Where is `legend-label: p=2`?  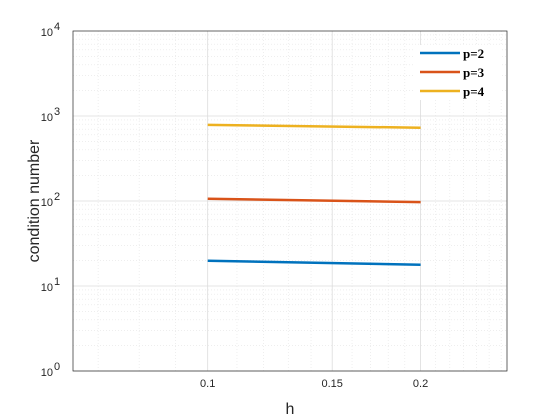 legend-label: p=2 is located at coordinates (473, 53).